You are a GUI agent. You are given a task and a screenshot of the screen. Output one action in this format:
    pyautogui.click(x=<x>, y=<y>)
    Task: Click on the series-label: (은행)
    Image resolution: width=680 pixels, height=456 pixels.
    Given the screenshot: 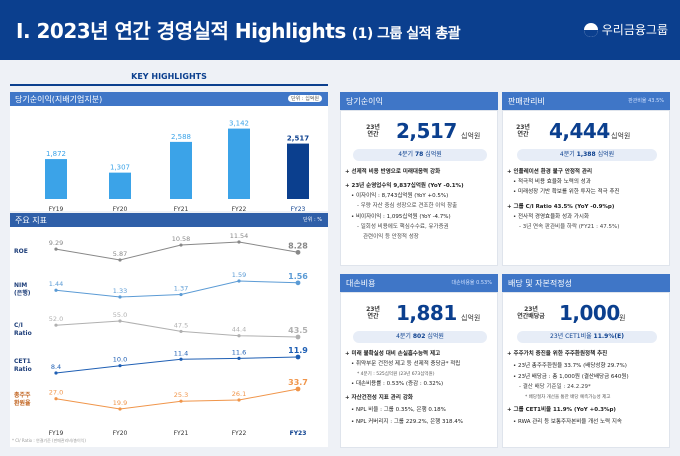 What is the action you would take?
    pyautogui.click(x=22, y=293)
    